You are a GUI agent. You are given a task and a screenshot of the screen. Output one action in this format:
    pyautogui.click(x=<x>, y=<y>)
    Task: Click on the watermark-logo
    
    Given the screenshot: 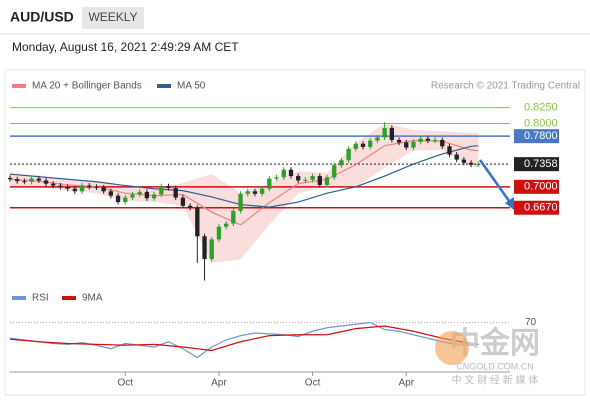 What is the action you would take?
    pyautogui.click(x=452, y=348)
    